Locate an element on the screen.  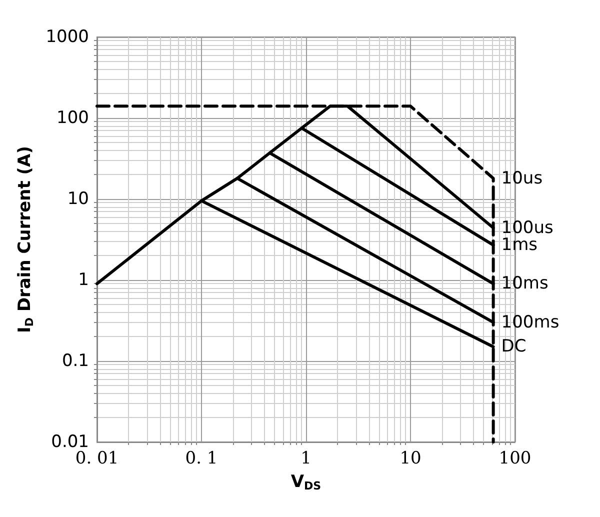
series-label: DC is located at coordinates (513, 346).